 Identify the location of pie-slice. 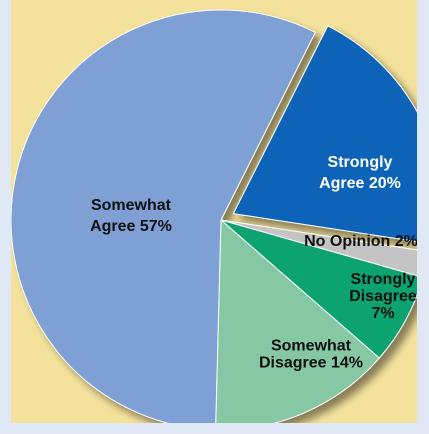
(318, 248).